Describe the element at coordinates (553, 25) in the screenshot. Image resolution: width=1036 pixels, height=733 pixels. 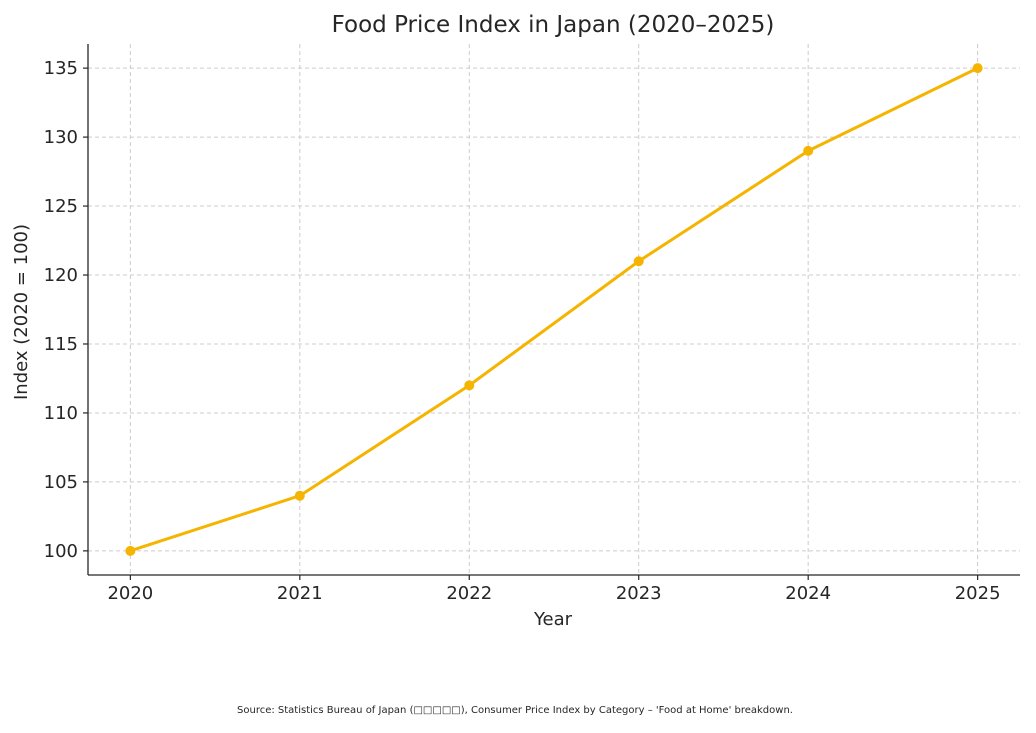
I see `chart-title: Food Price Index in Japan (2020–2025)` at that location.